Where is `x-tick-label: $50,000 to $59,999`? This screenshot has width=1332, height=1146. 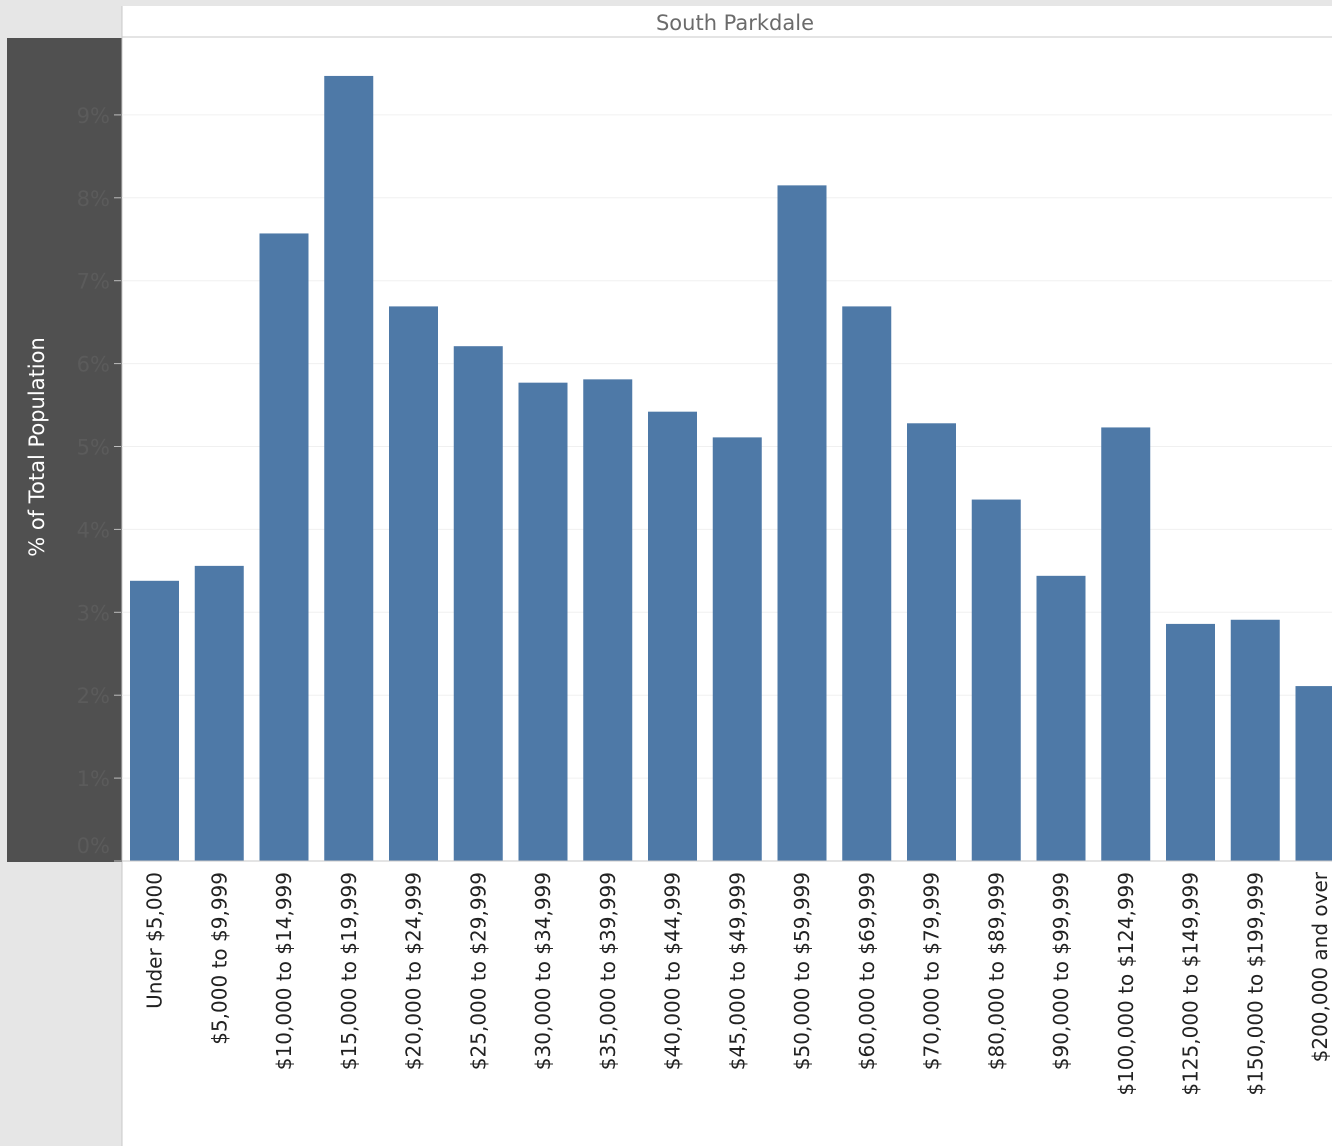 x-tick-label: $50,000 to $59,999 is located at coordinates (802, 971).